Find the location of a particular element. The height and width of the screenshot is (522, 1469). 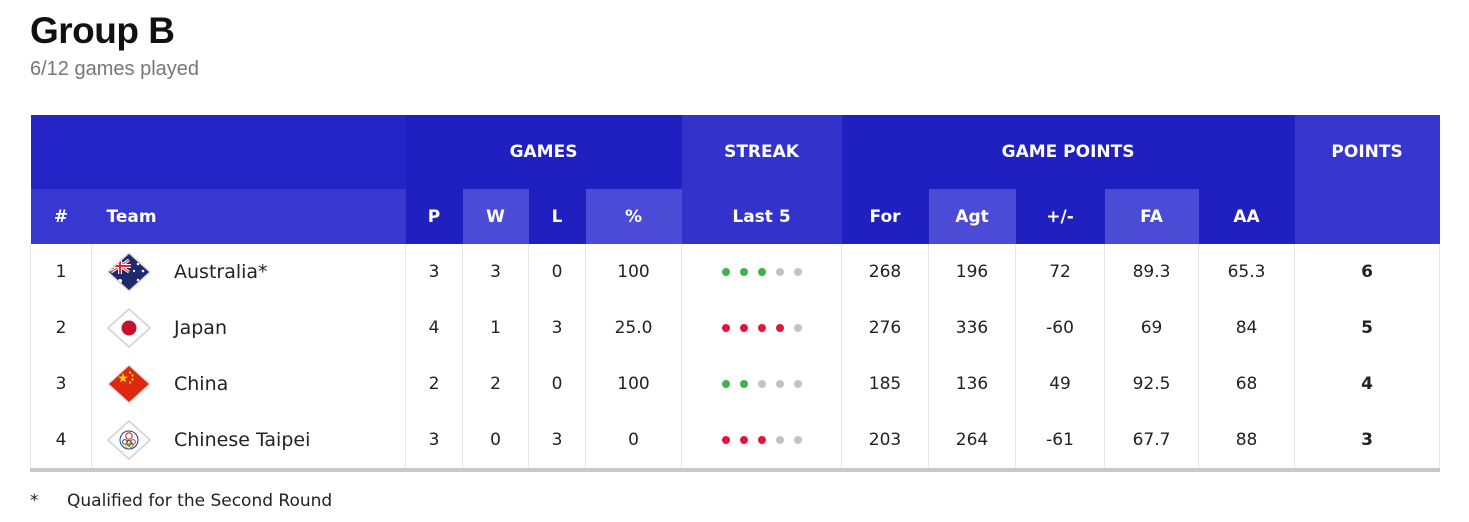

point-diff-cell: 49 is located at coordinates (1060, 384).